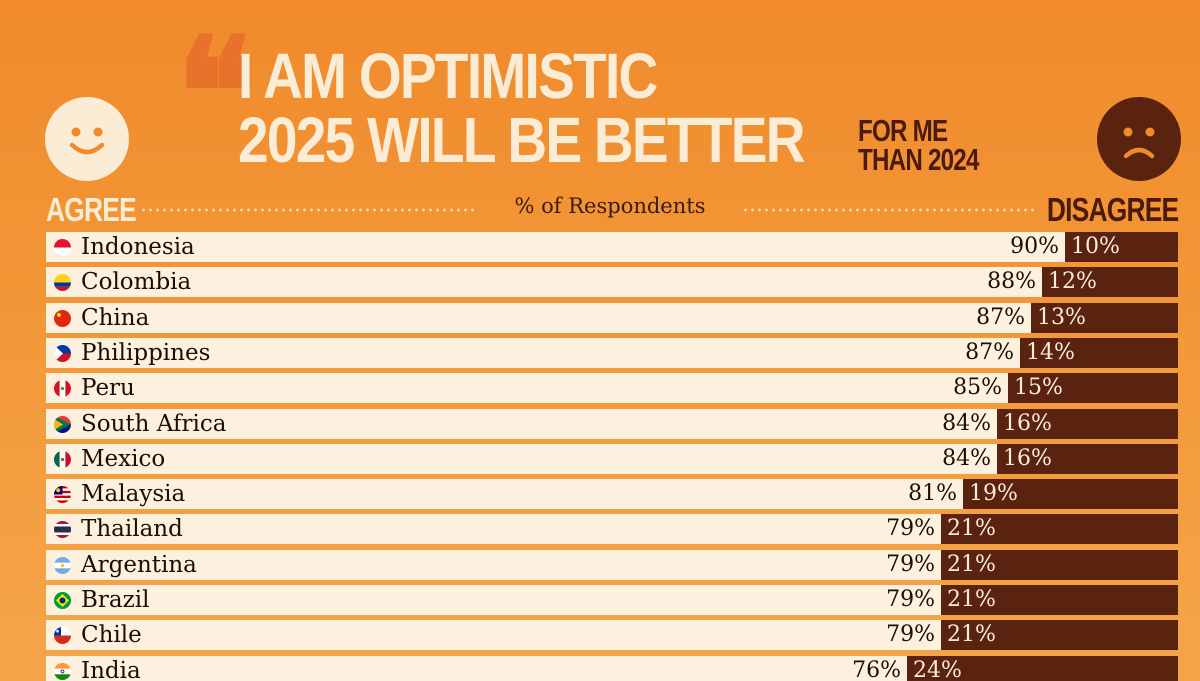 The height and width of the screenshot is (681, 1200). What do you see at coordinates (62, 565) in the screenshot?
I see `argentina-flag-icon` at bounding box center [62, 565].